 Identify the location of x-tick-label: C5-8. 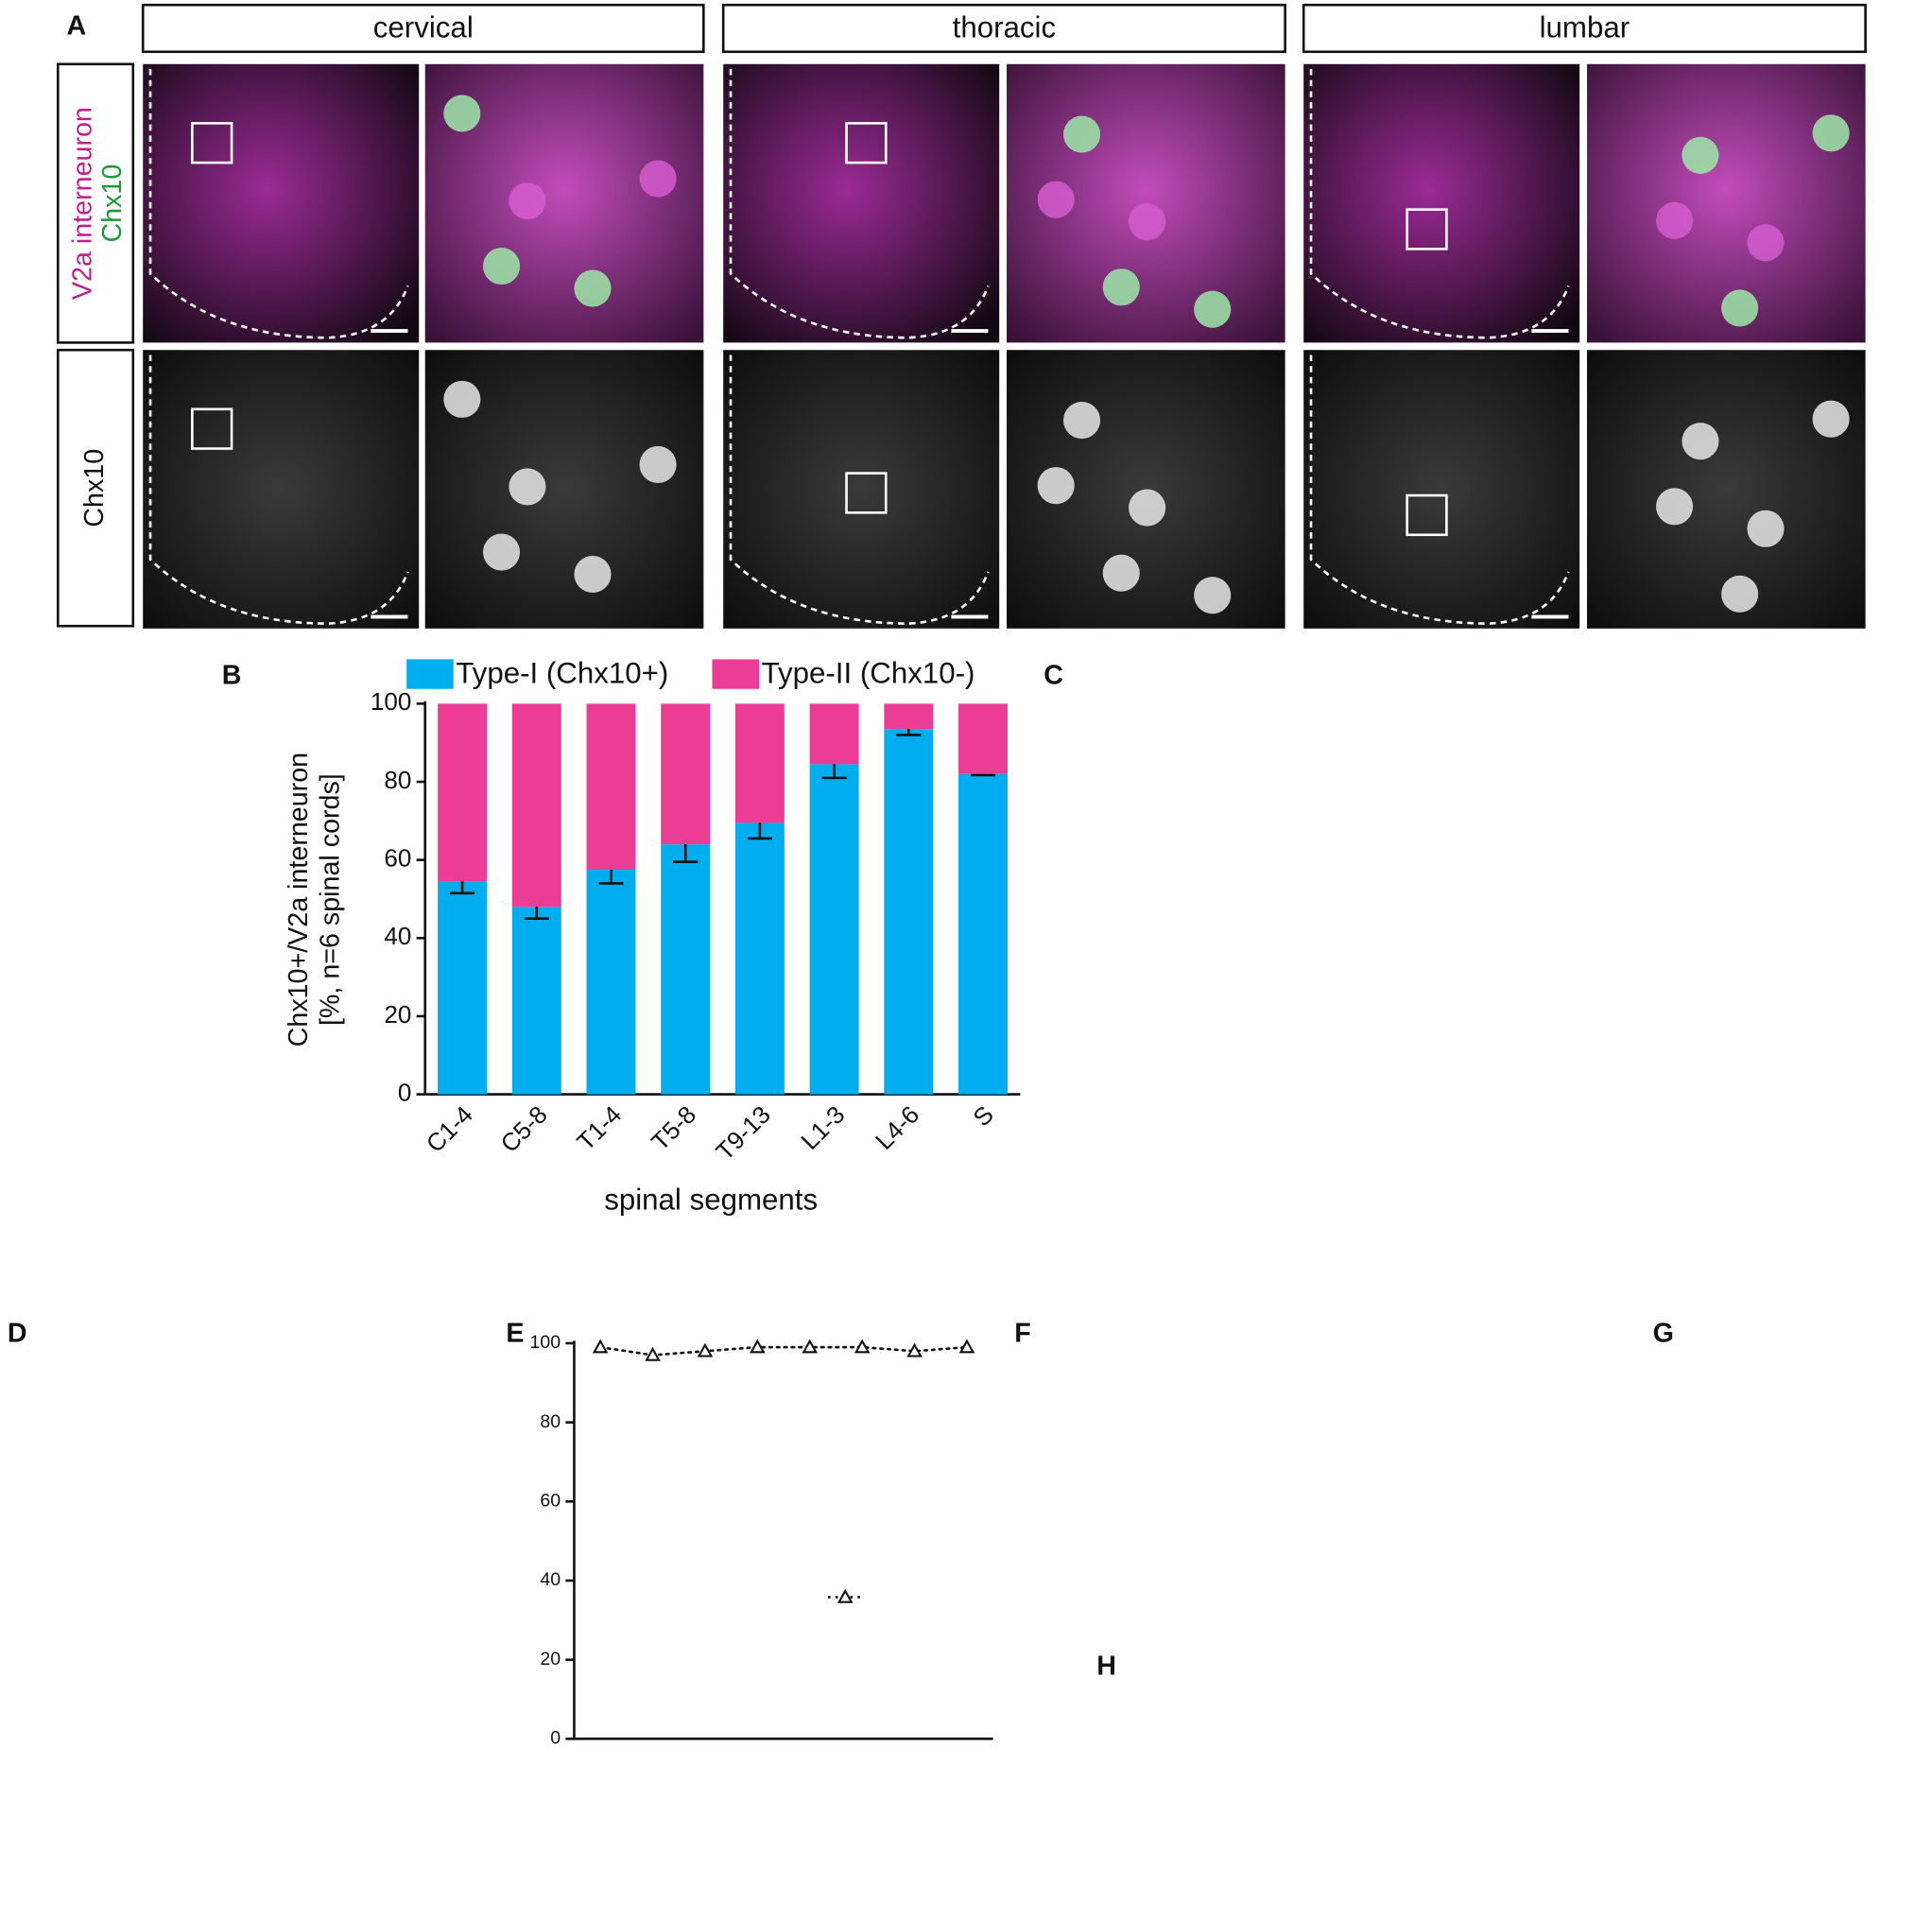
(524, 1129).